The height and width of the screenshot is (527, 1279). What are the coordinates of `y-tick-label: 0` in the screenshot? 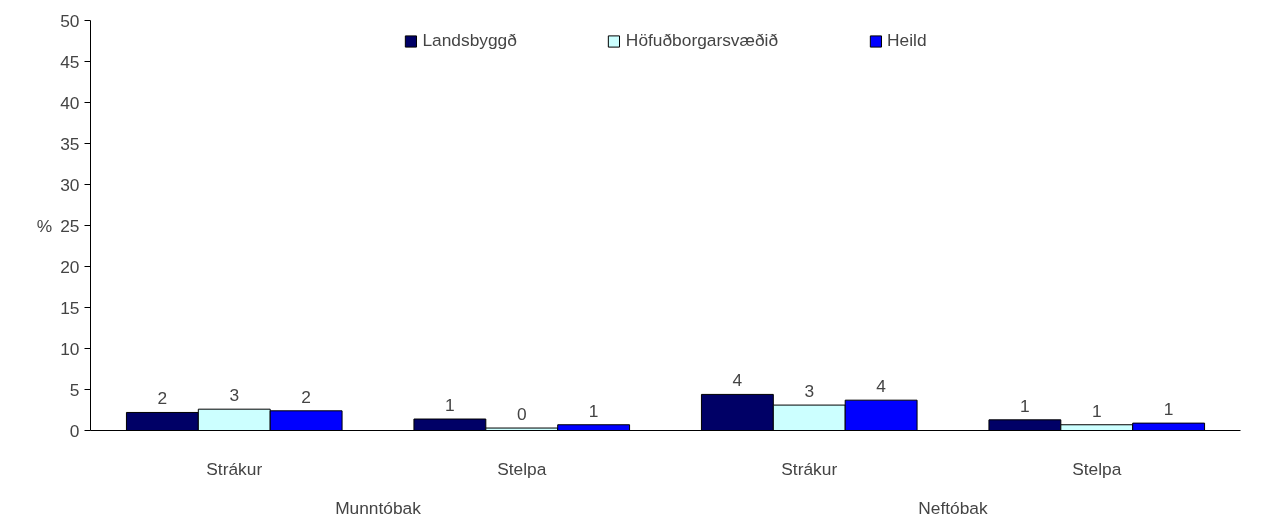 It's located at (74, 430).